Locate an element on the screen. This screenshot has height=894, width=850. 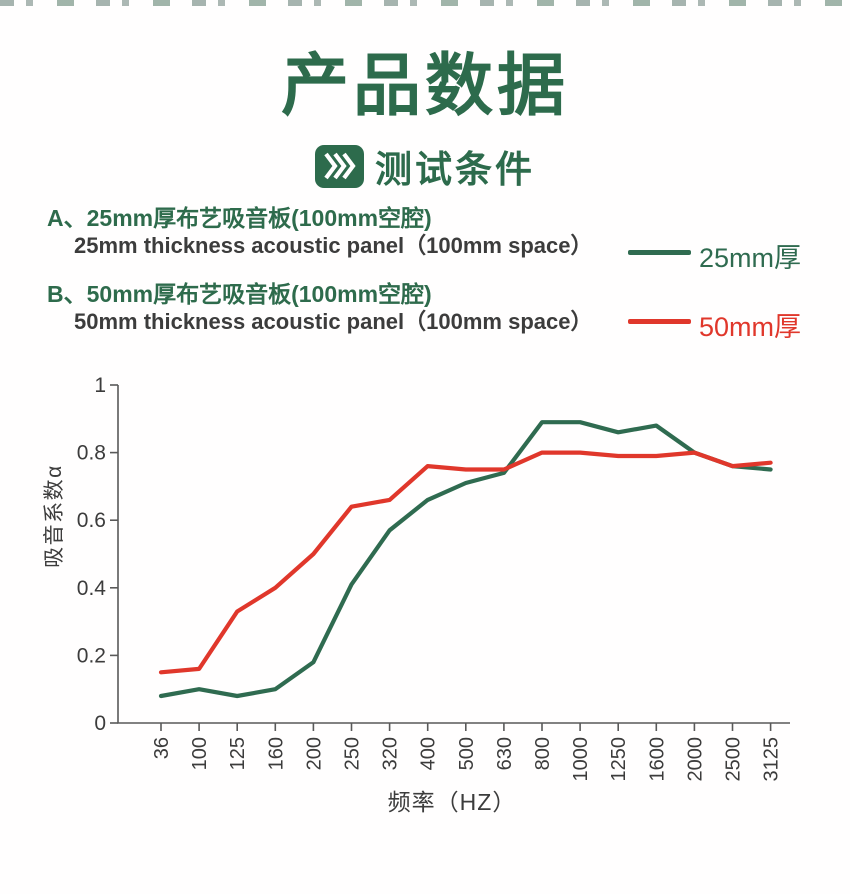
legend-swatch-50mm is located at coordinates (659, 321).